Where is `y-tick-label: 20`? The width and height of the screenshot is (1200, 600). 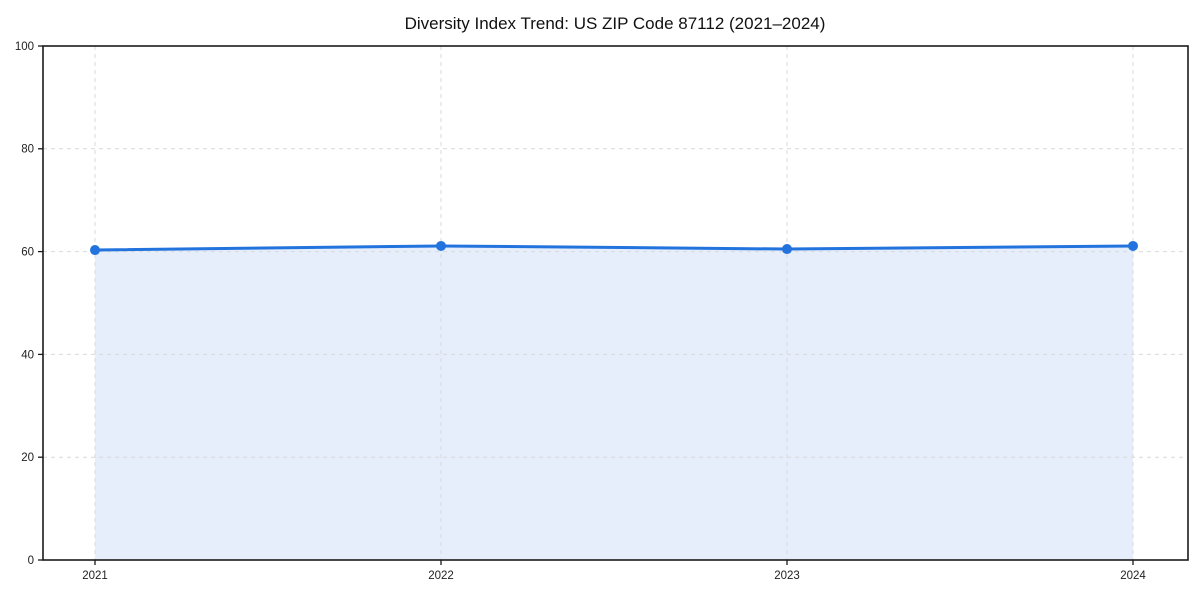 y-tick-label: 20 is located at coordinates (27, 458).